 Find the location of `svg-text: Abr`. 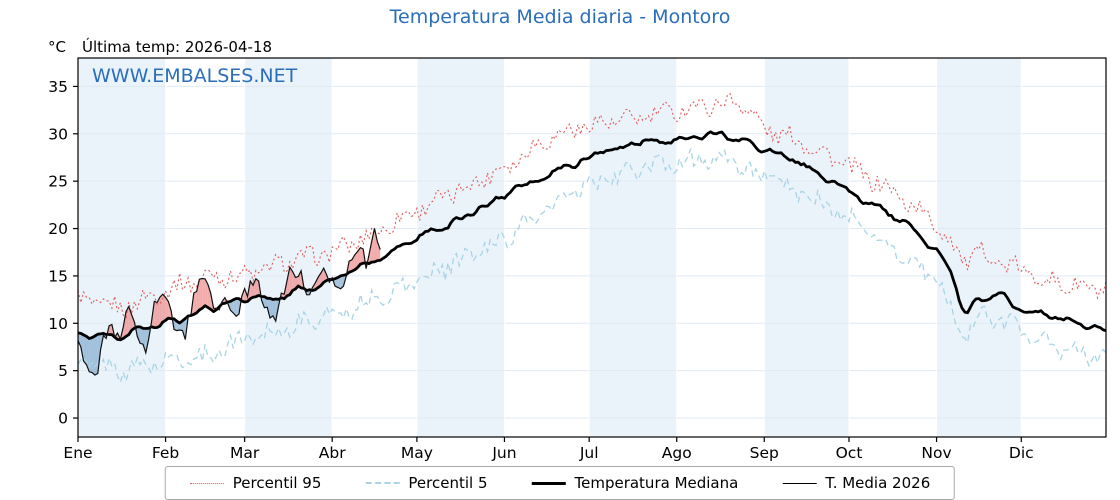

svg-text: Abr is located at coordinates (332, 453).